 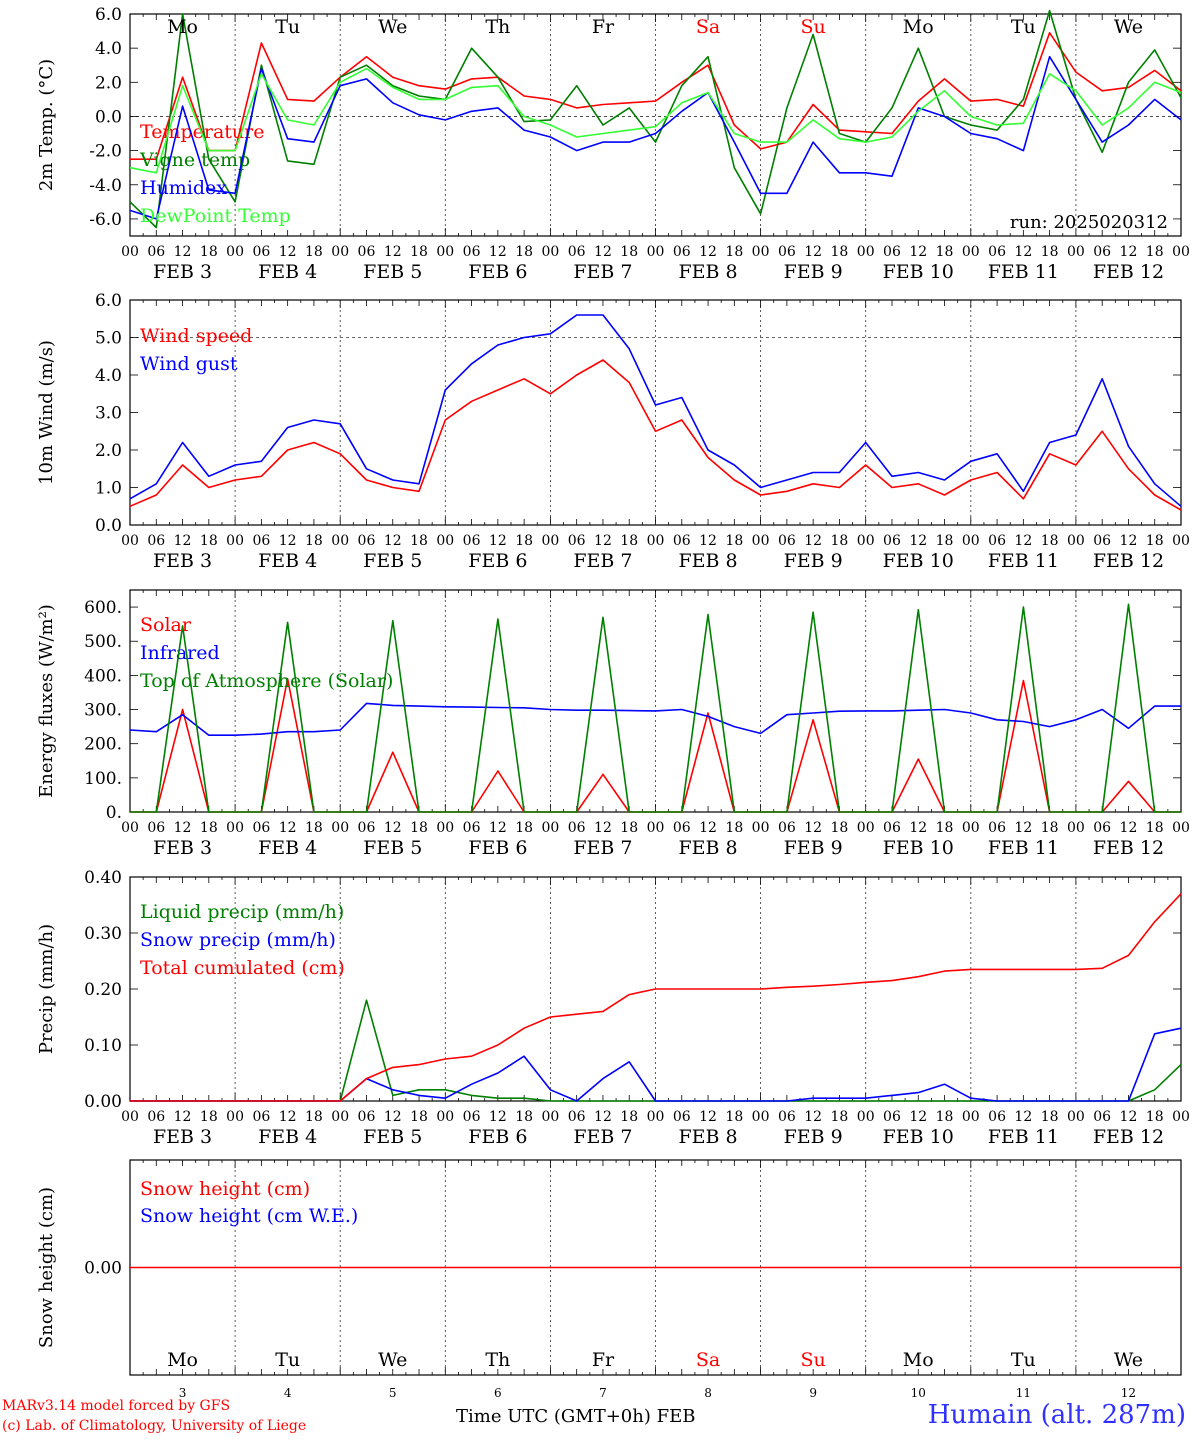 What do you see at coordinates (813, 1137) in the screenshot?
I see `day-label: FEB 9` at bounding box center [813, 1137].